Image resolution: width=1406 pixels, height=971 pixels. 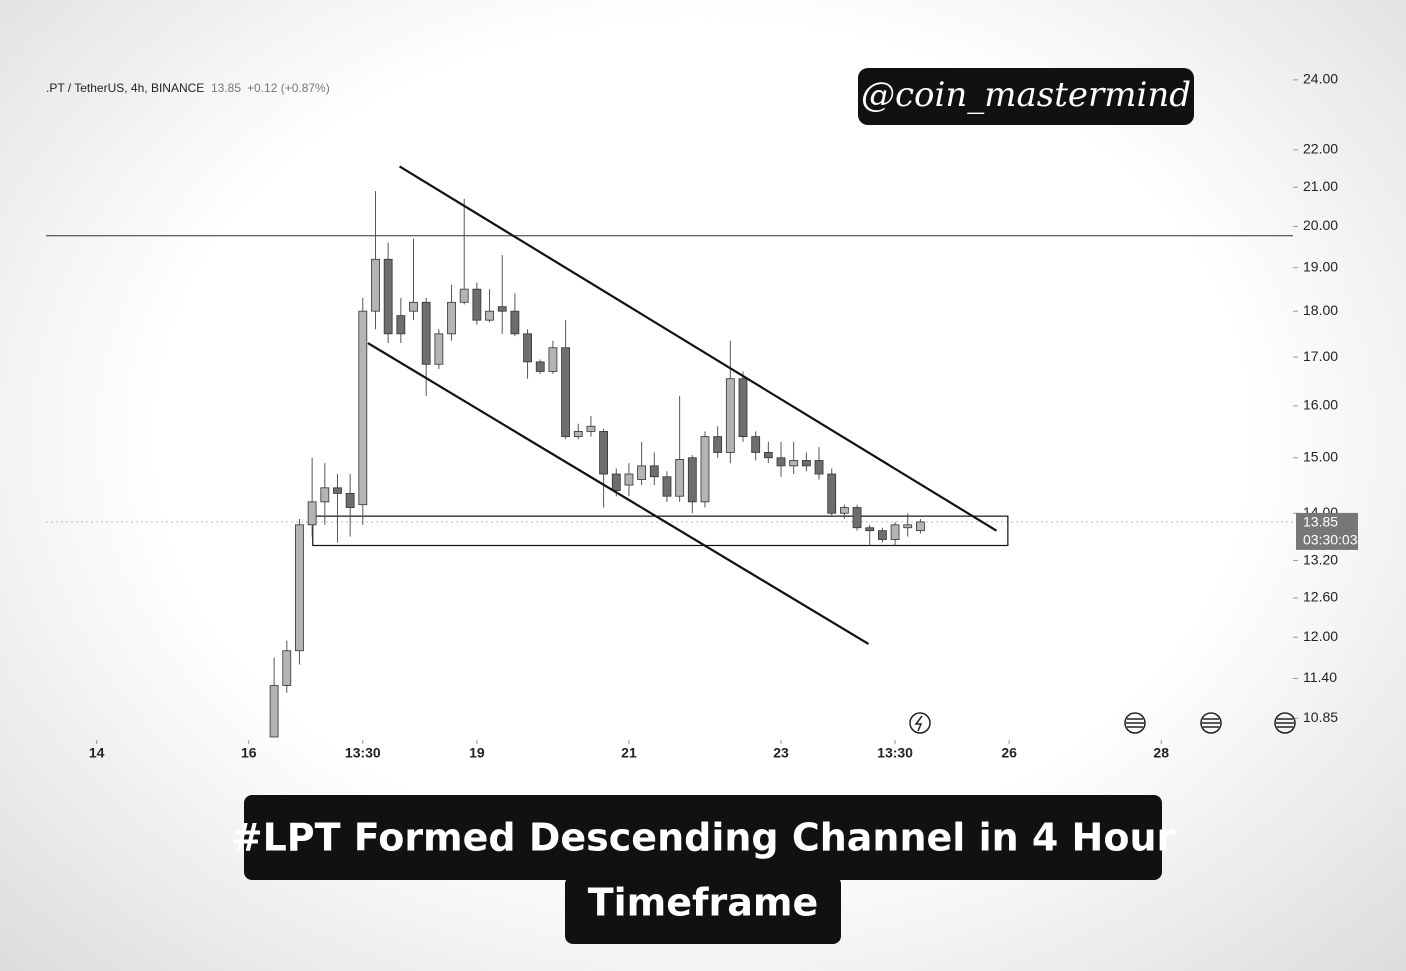 I want to click on y-tick-label: 18.00, so click(x=1320, y=310).